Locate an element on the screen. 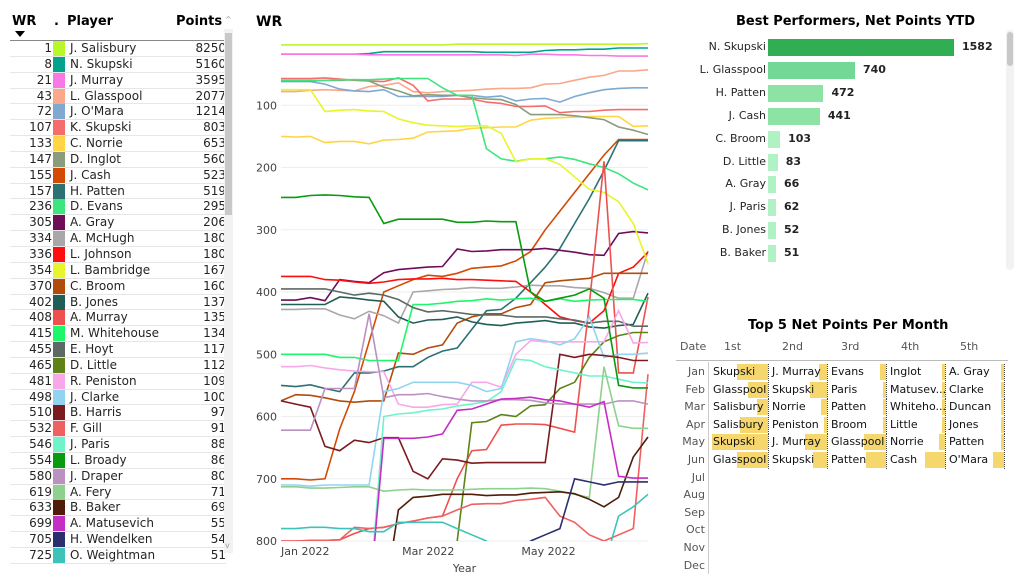 The image size is (1024, 580). table-row: 633 B. Baker 69 is located at coordinates (118, 508).